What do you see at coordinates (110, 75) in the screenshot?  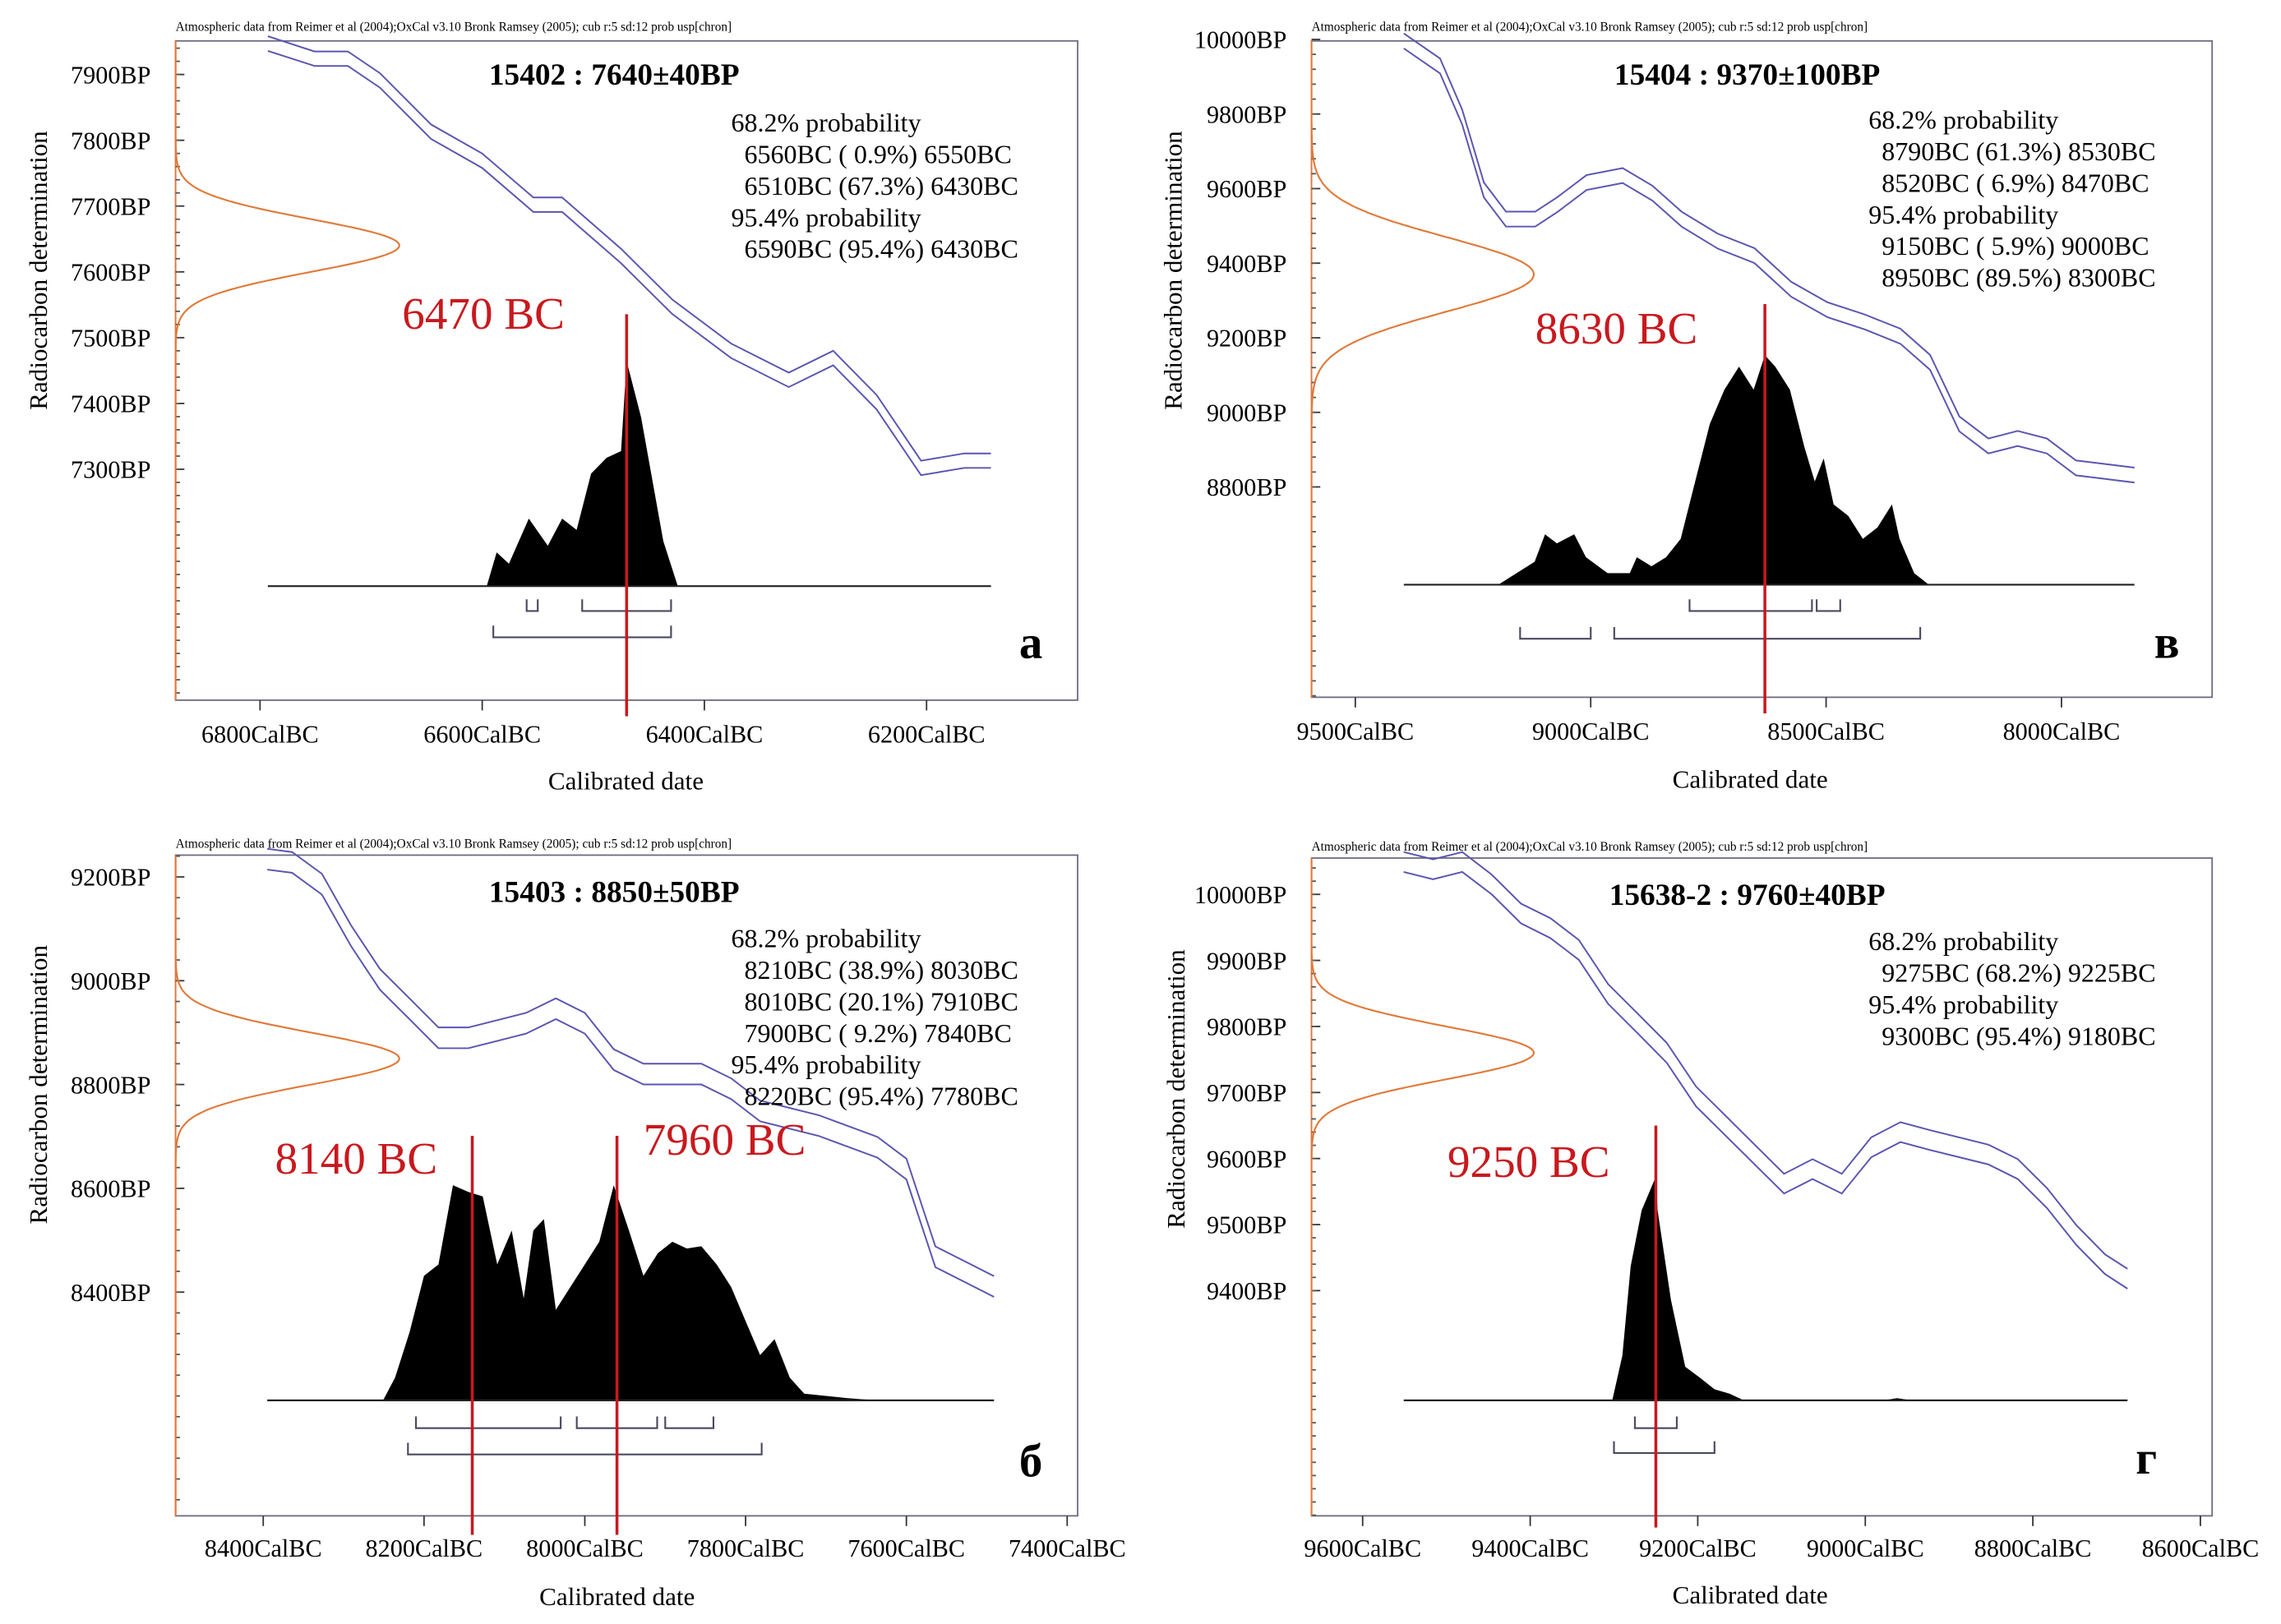 I see `y-tick-label: 7900BP` at bounding box center [110, 75].